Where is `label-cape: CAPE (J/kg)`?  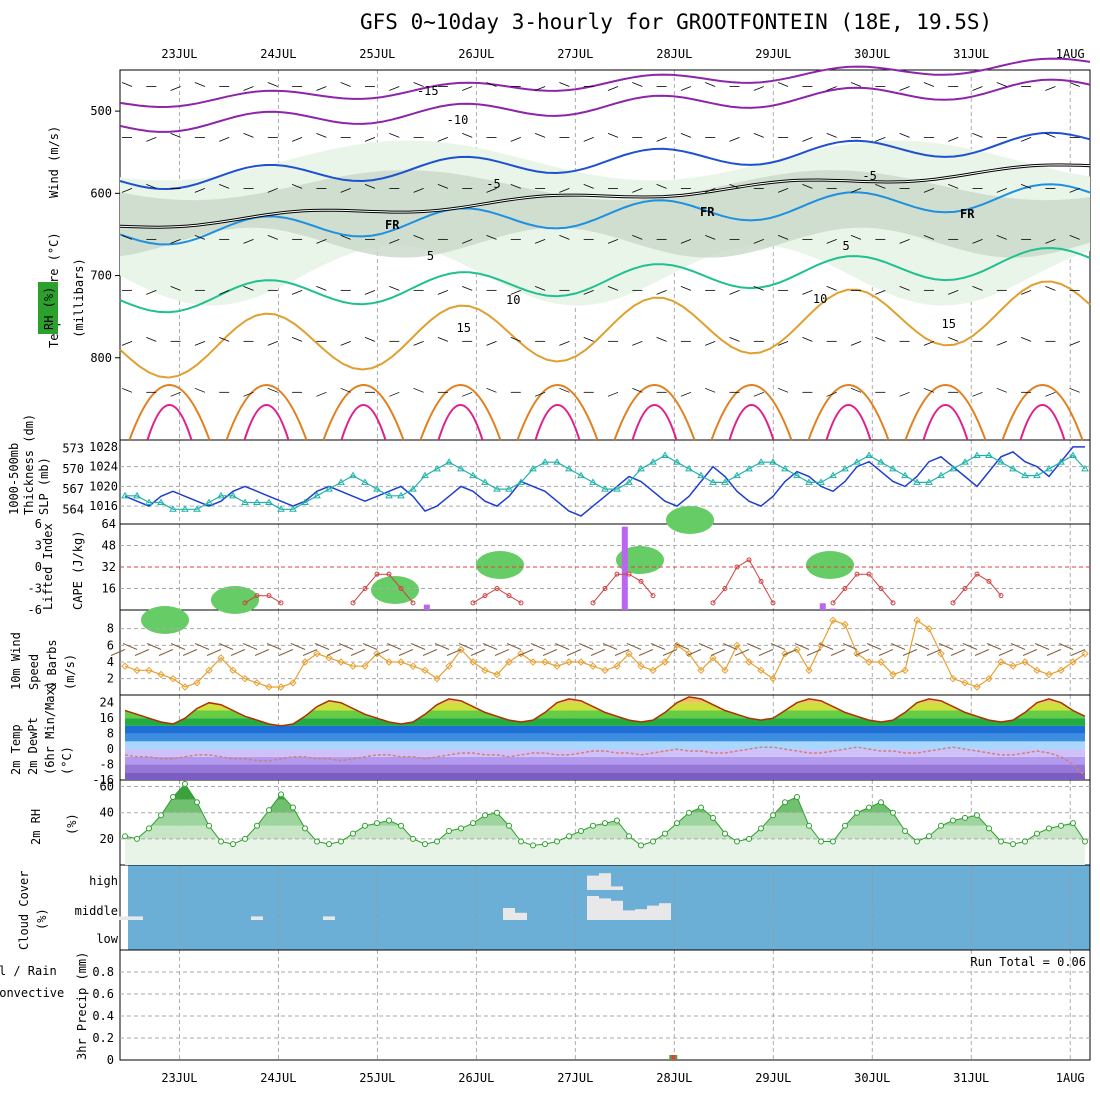
label-cape: CAPE (J/kg) is located at coordinates (78, 570).